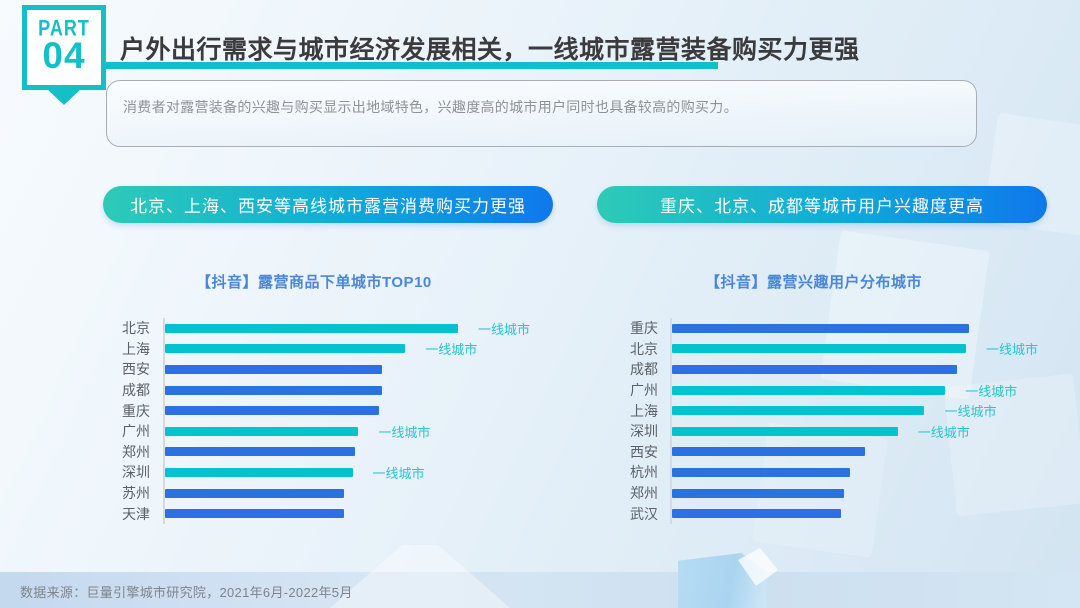 The image size is (1080, 608). Describe the element at coordinates (490, 50) in the screenshot. I see `page-title: 户外出行需求与城市经济发展相关，一线城市露营装备购买力更强` at that location.